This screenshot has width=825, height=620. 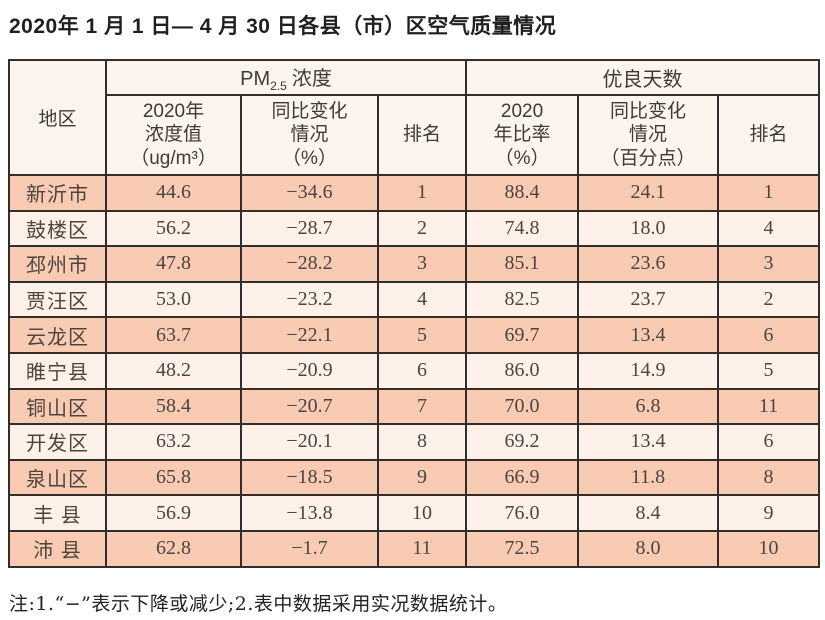 I want to click on table-row: 丰 县 56.9 −13.8 10 76.0 8.4 9, so click(x=414, y=513).